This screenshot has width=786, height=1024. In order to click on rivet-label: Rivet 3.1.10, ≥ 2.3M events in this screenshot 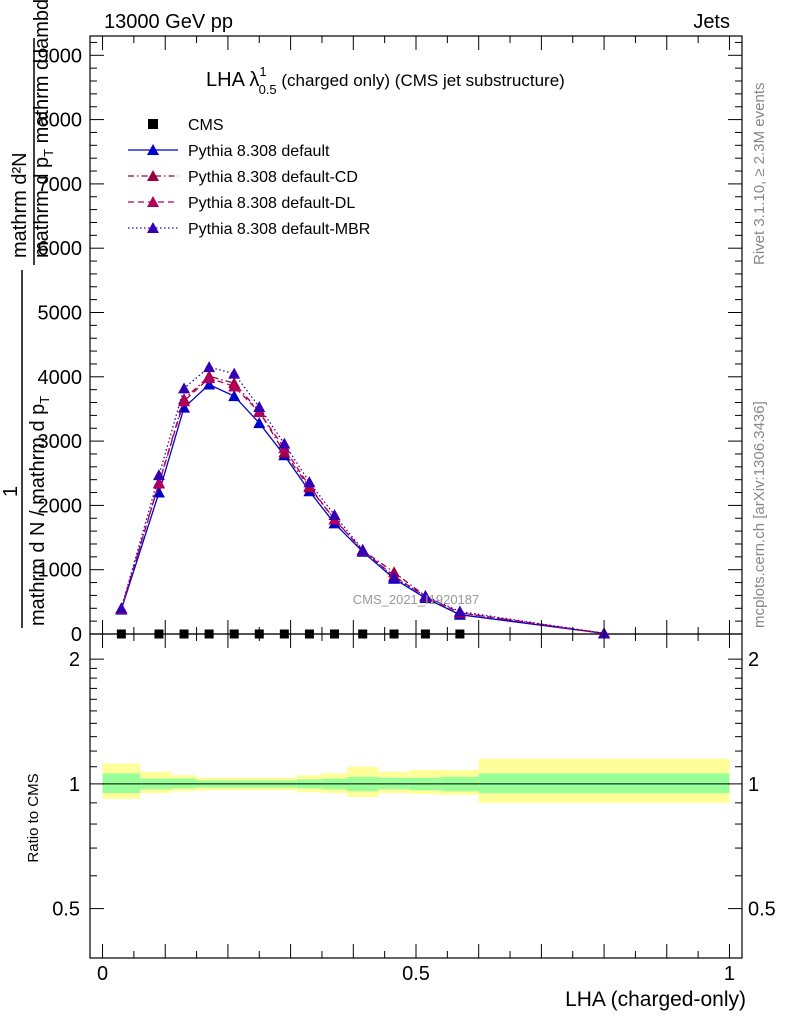, I will do `click(759, 174)`.